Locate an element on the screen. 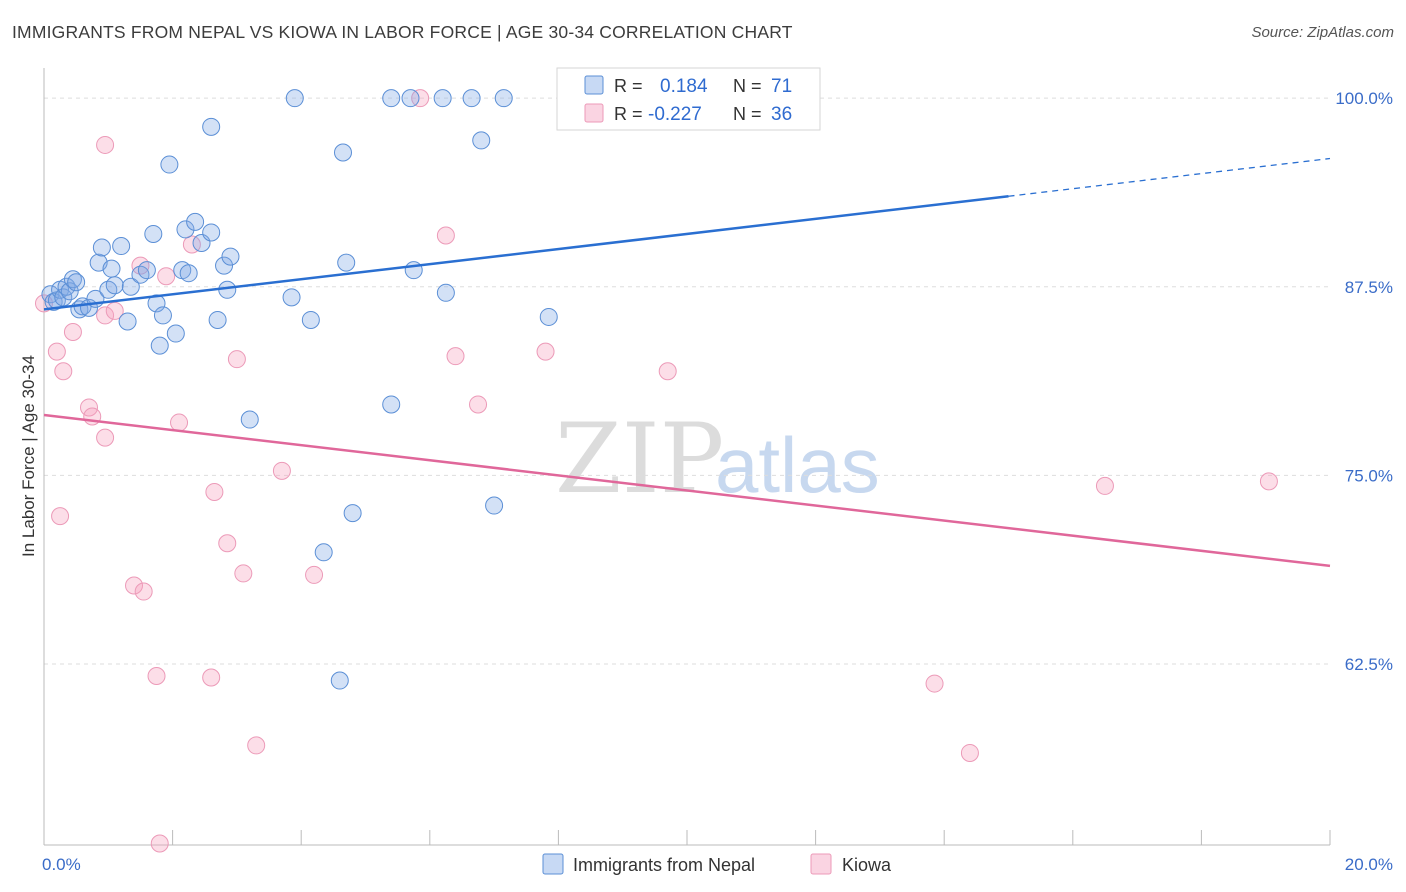 This screenshot has width=1406, height=892. legend-frame is located at coordinates (688, 99).